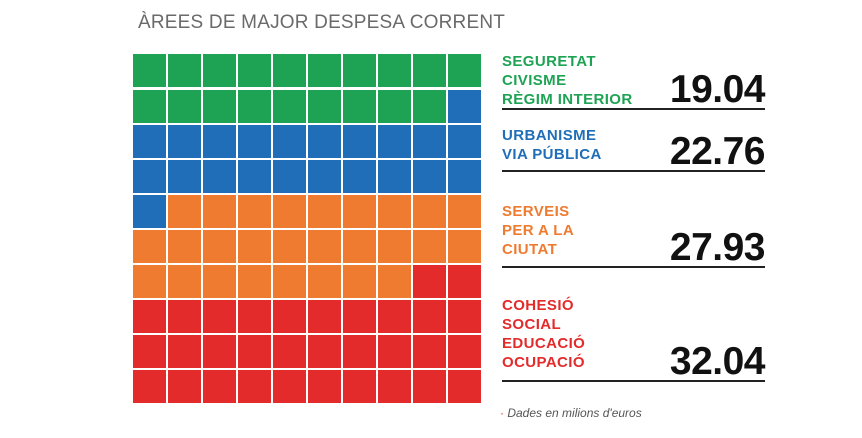 The image size is (862, 438). Describe the element at coordinates (634, 339) in the screenshot. I see `legend-item-cohesio: COHESIÓ SOCIAL EDUCACIÓ OCUPACIÓ 32.04` at that location.